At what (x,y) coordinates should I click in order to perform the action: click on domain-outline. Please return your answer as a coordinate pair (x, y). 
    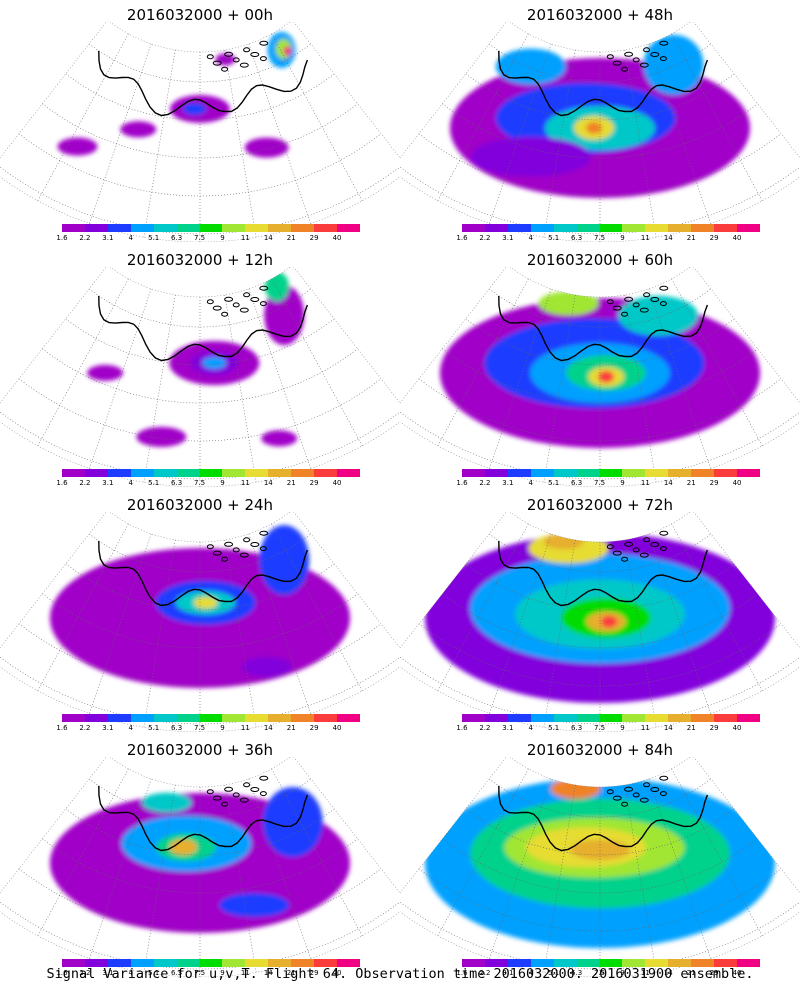
    Looking at the image, I should click on (200, 622).